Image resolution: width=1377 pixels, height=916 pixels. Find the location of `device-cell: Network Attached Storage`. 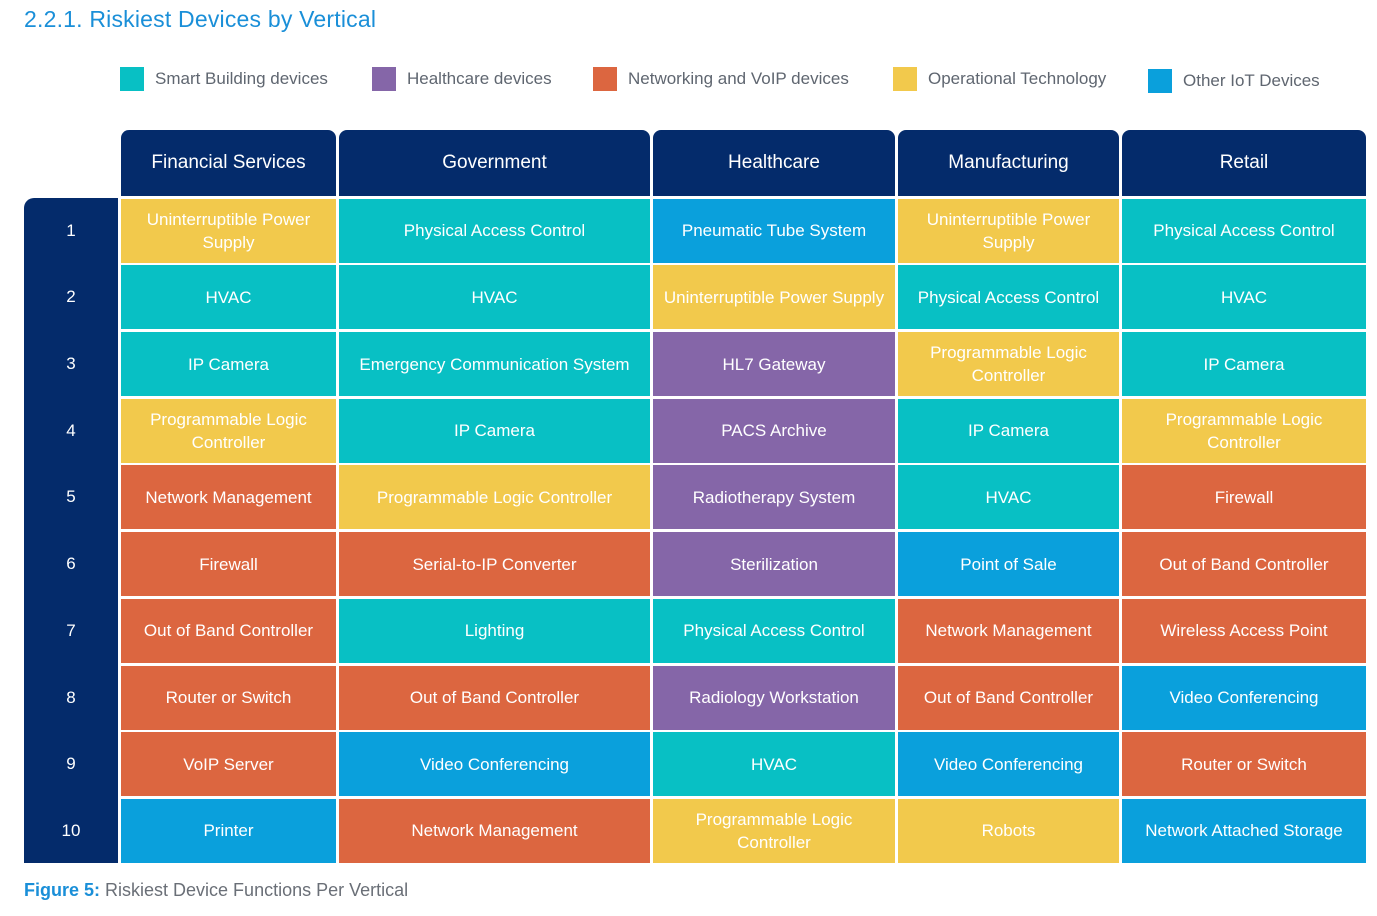

device-cell: Network Attached Storage is located at coordinates (1244, 830).